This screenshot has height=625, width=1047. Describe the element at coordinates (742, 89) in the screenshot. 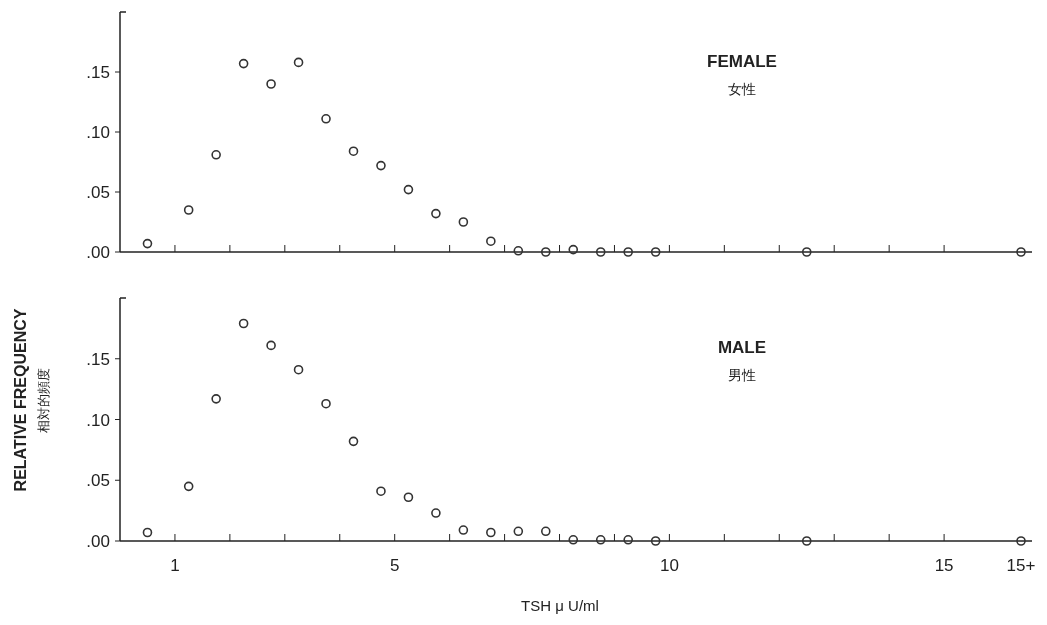

I see `annotation: 女性` at that location.